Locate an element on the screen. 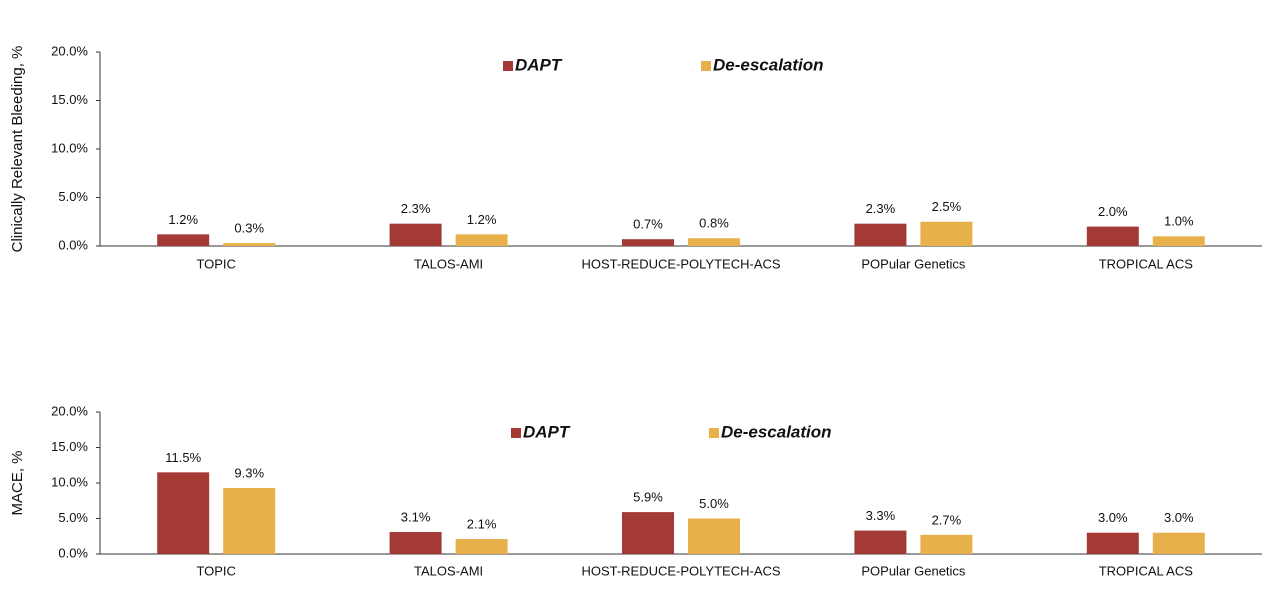 The image size is (1270, 606). data-label: 5.9% is located at coordinates (648, 497).